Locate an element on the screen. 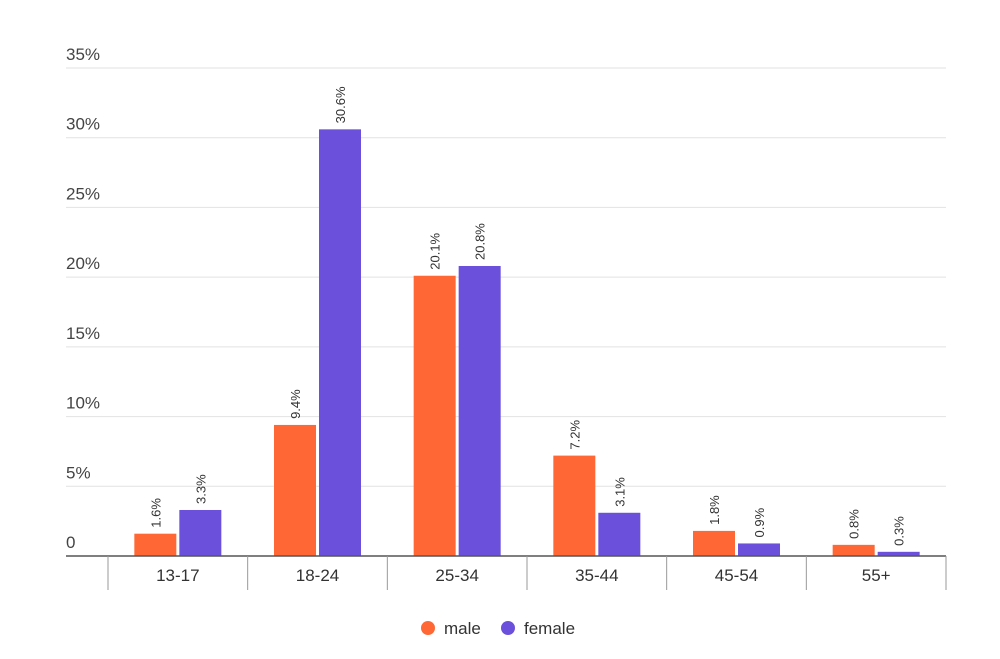 This screenshot has width=1000, height=659. y-tick-label: 10% is located at coordinates (83, 403).